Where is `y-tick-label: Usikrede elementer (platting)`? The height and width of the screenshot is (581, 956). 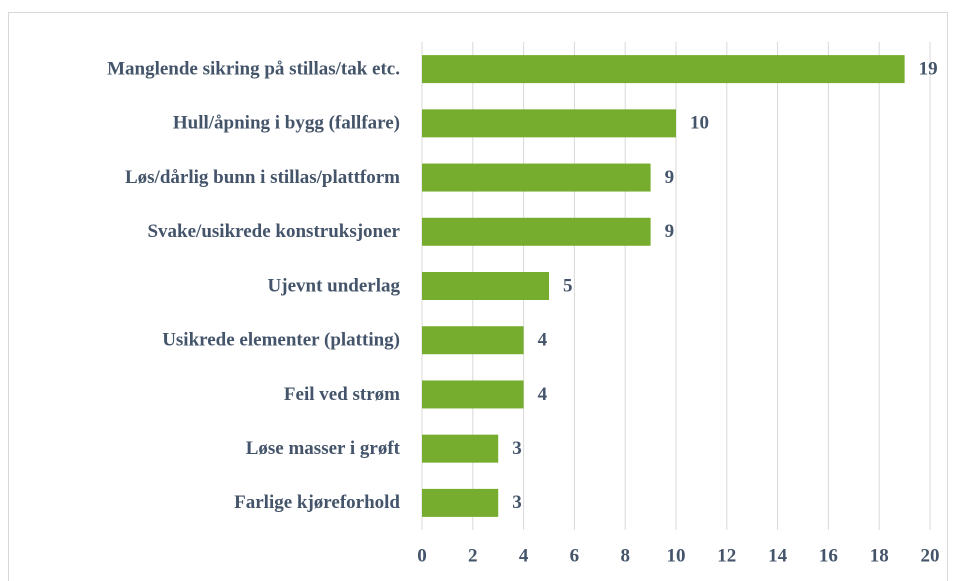 y-tick-label: Usikrede elementer (platting) is located at coordinates (281, 340).